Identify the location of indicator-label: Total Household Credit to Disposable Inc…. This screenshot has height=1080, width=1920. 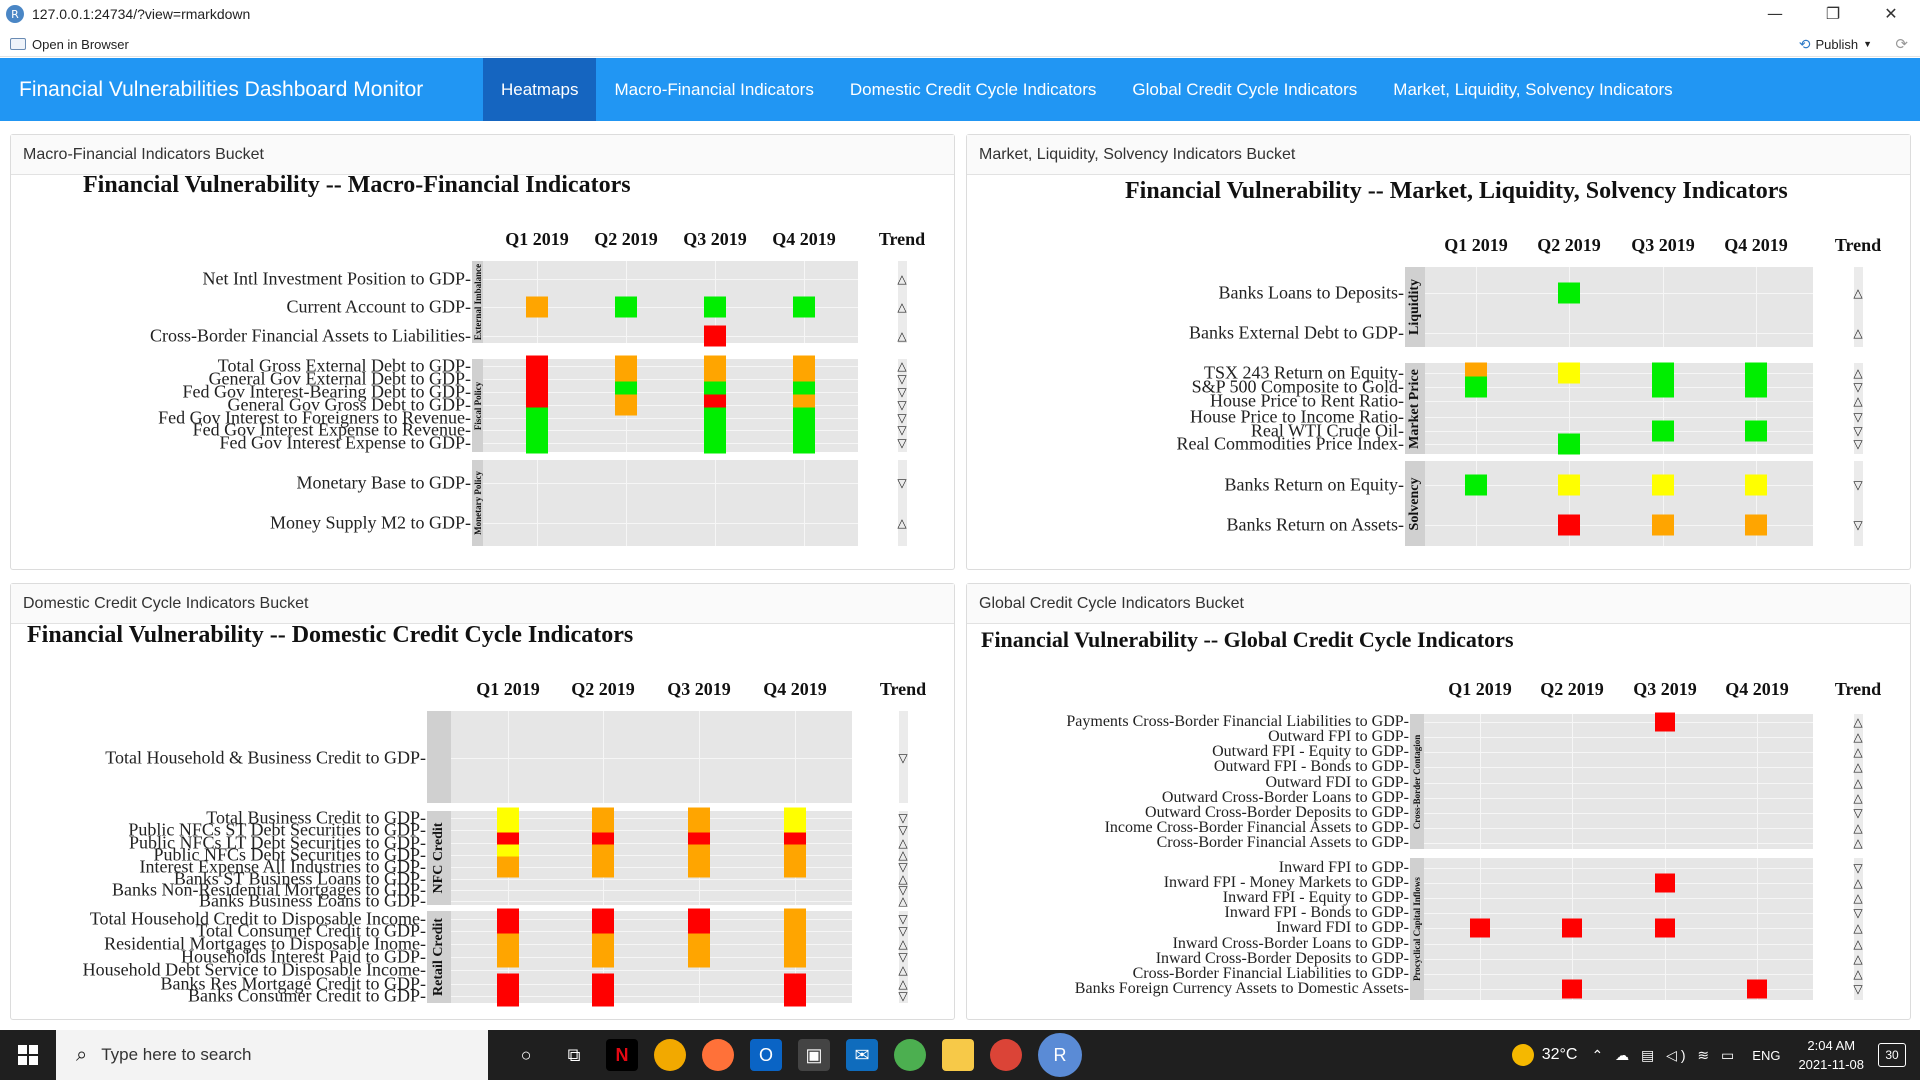
(257, 918).